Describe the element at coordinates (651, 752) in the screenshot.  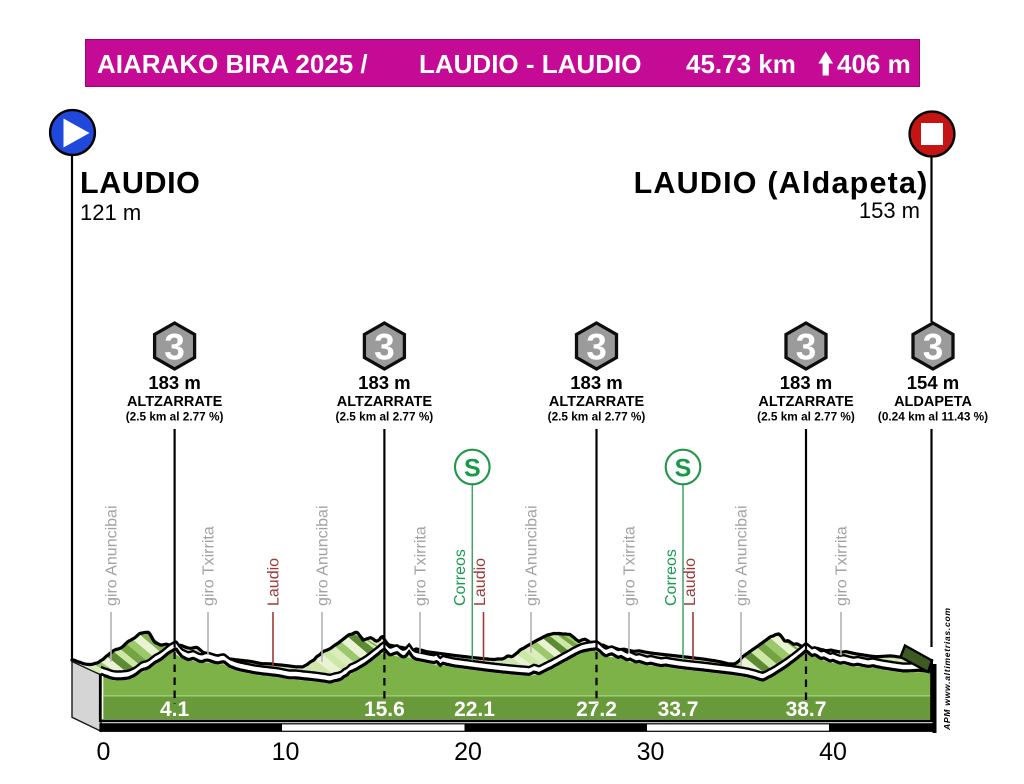
I see `svg-text: 30` at that location.